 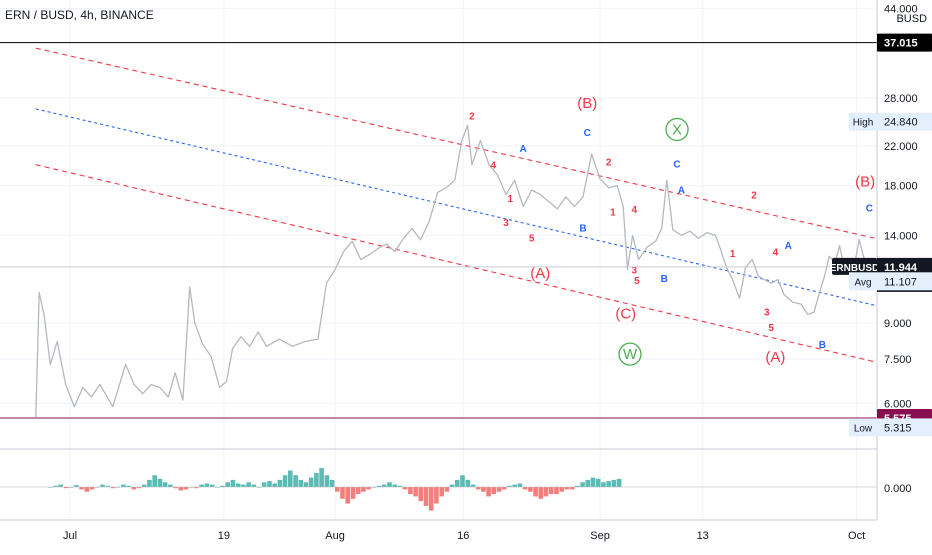 I want to click on wave-label: 4, so click(x=635, y=210).